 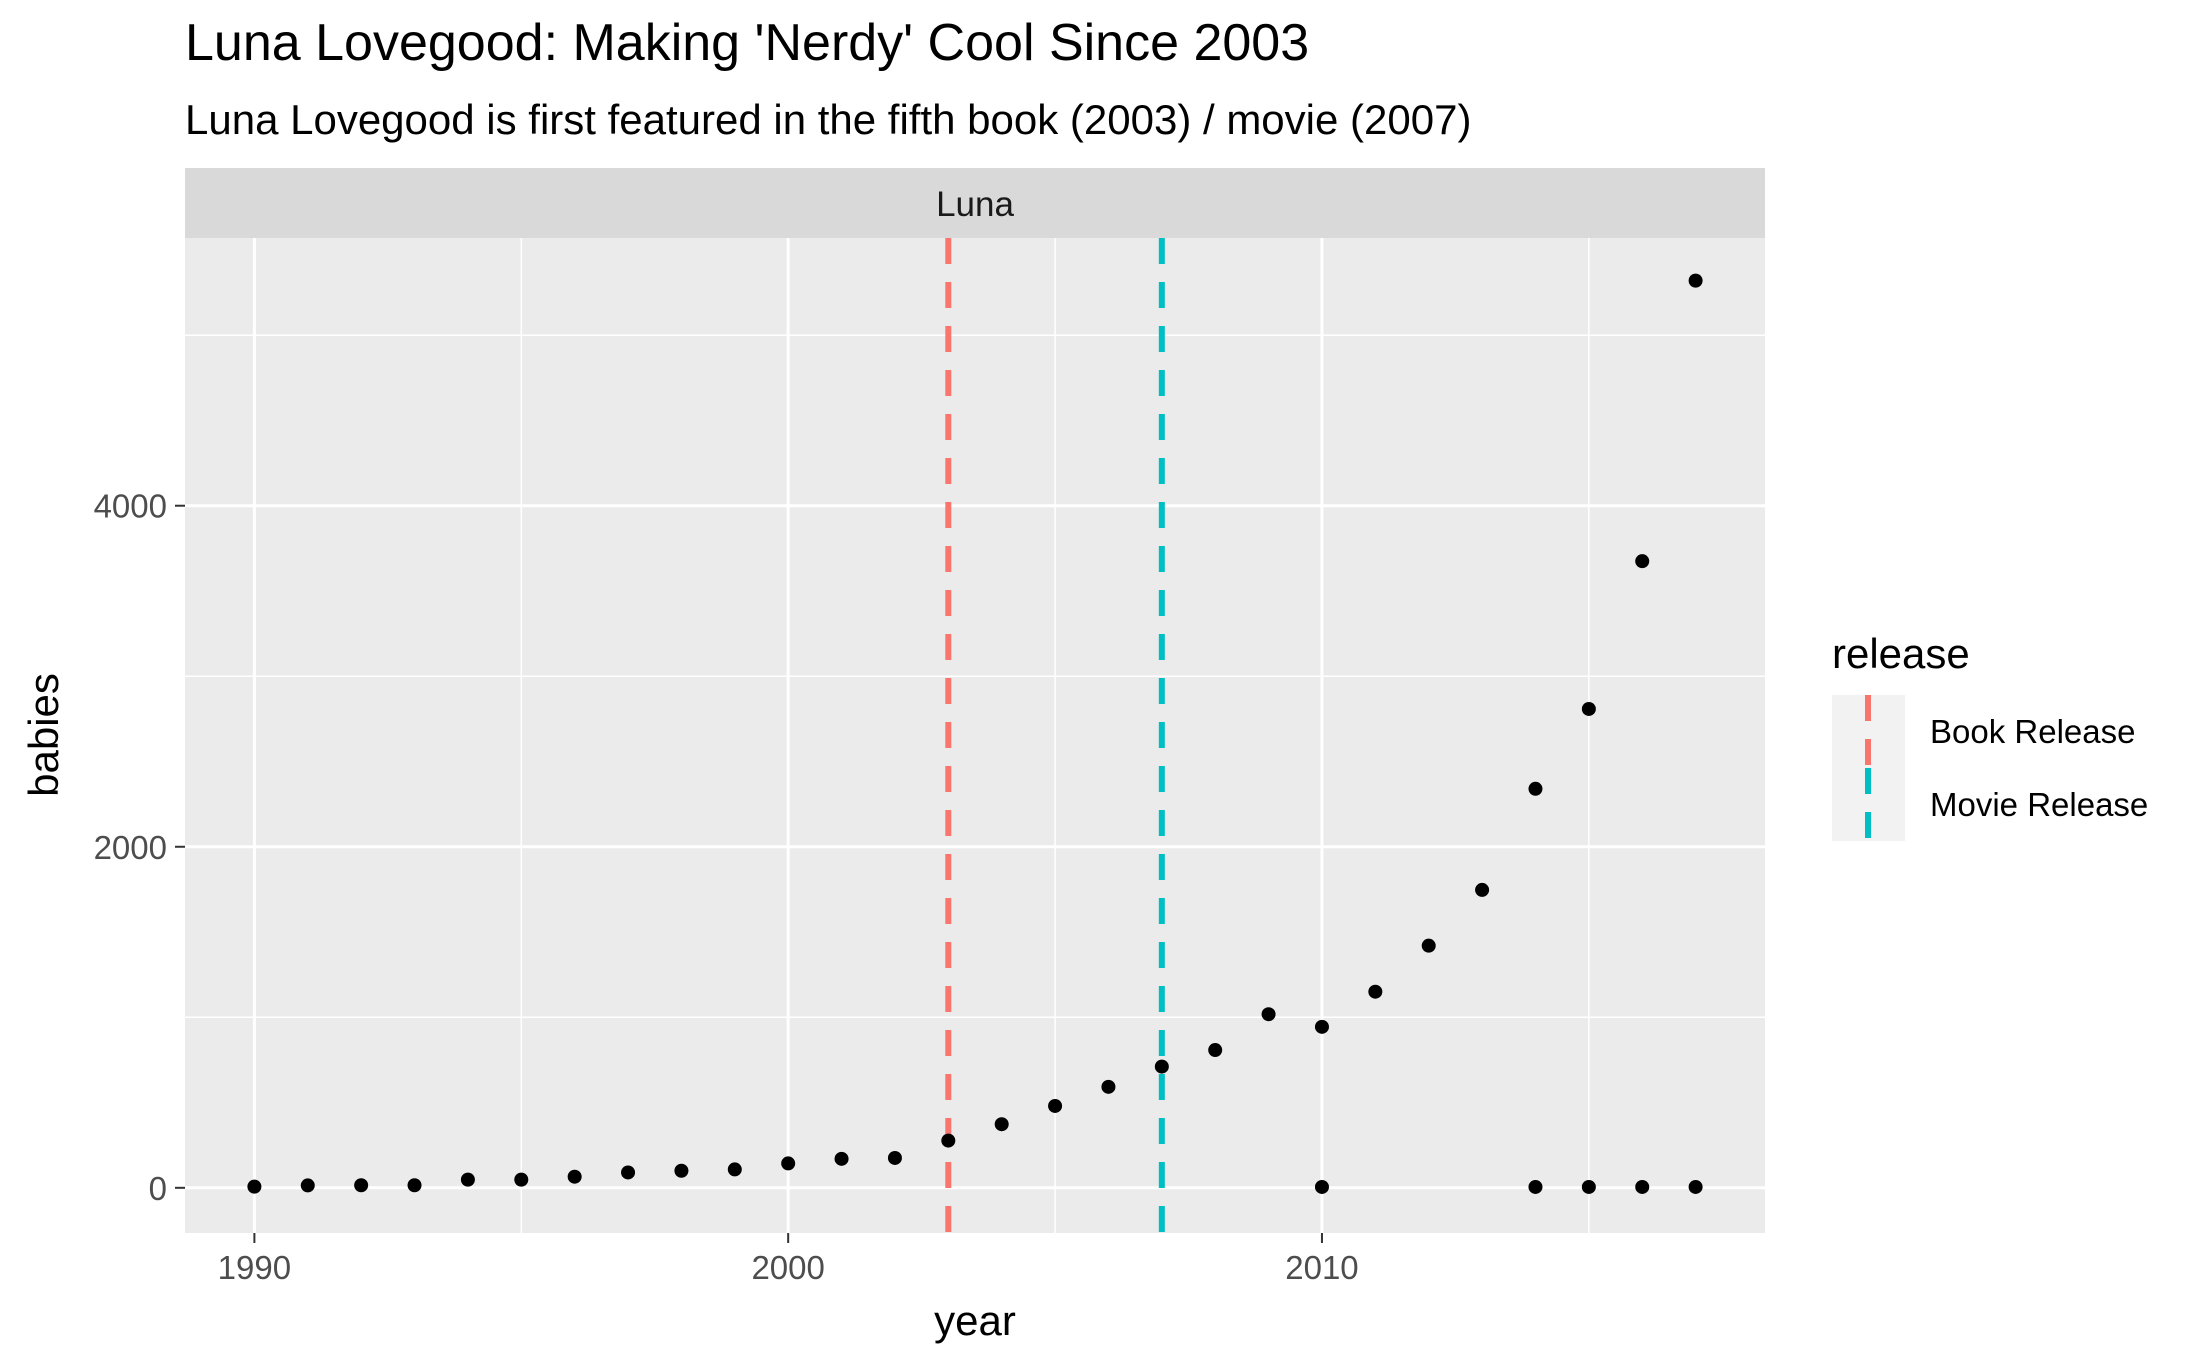 I want to click on y-tick-label: 2000, so click(x=130, y=847).